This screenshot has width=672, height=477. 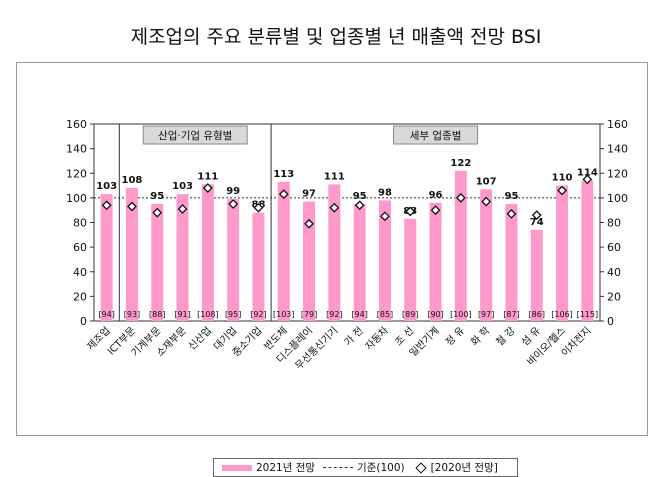 I want to click on x-tick-label: 화 학, so click(x=481, y=337).